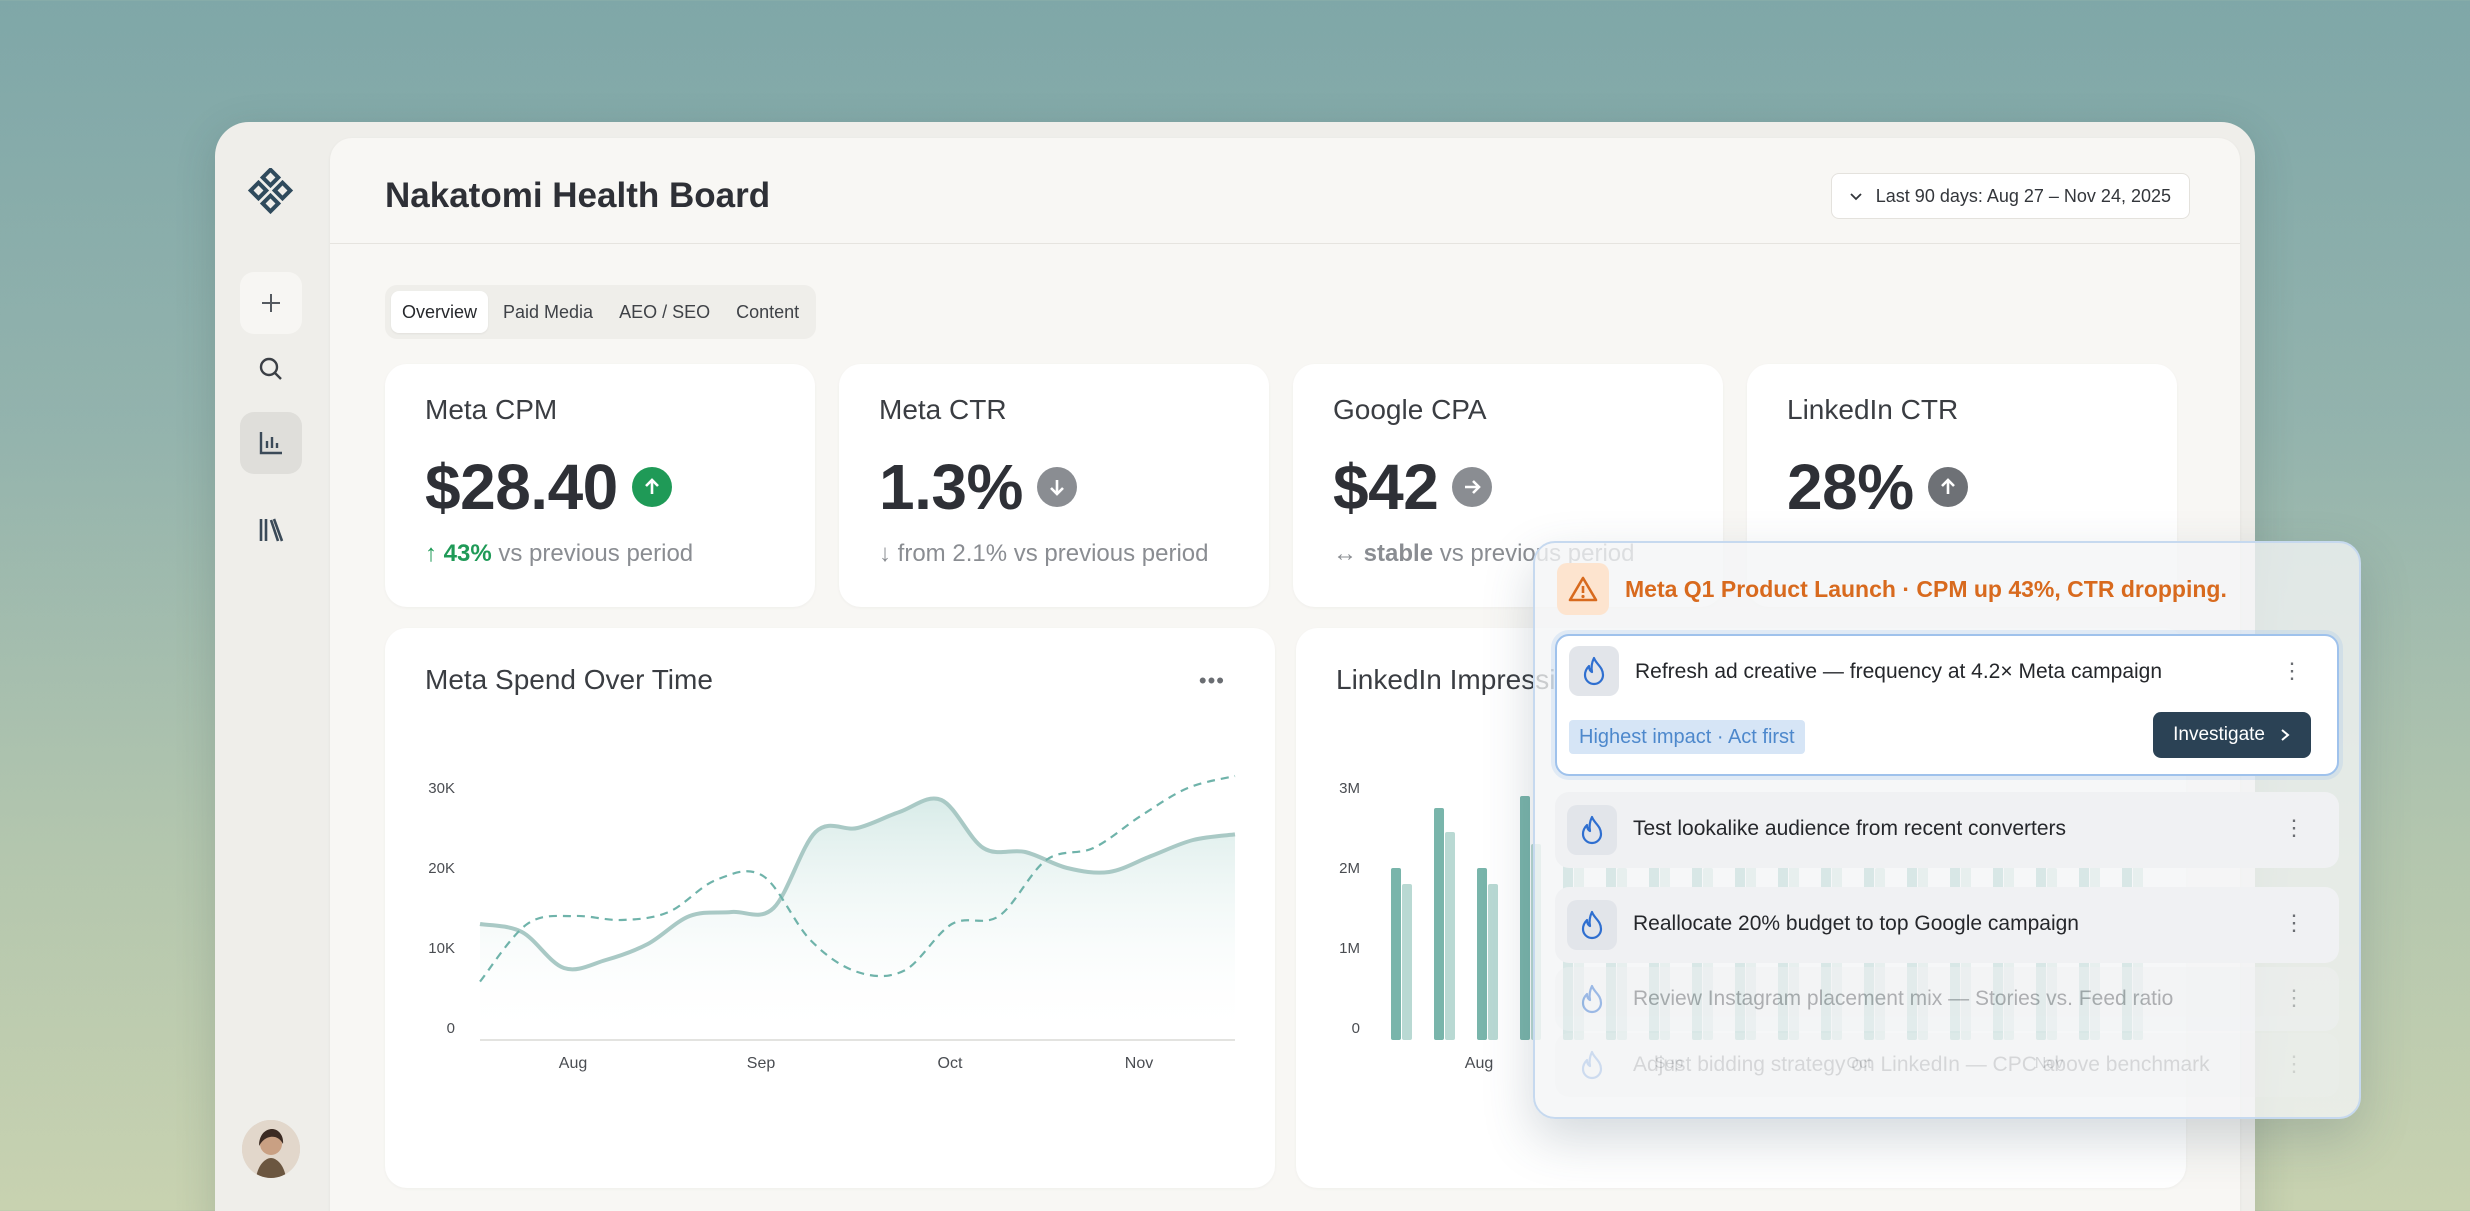  What do you see at coordinates (441, 788) in the screenshot?
I see `y-tick-label: 30K` at bounding box center [441, 788].